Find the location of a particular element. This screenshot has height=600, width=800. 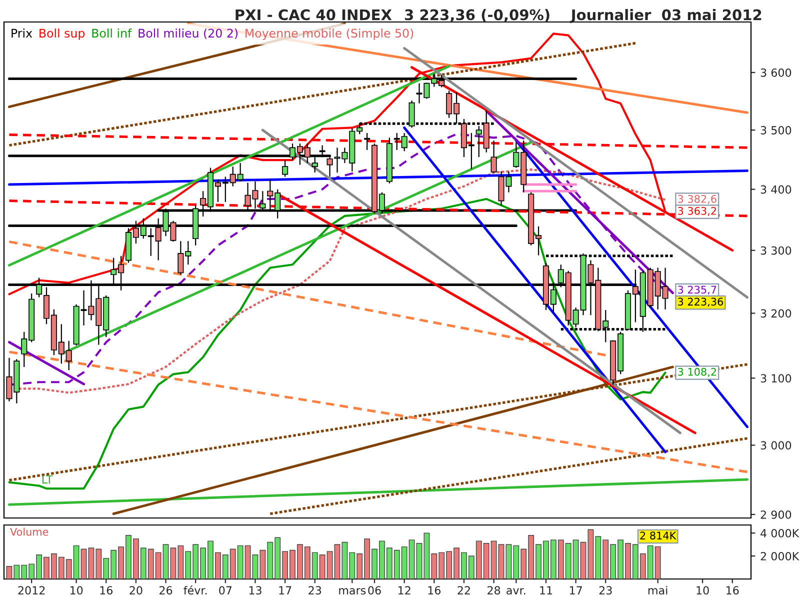

y-tick-label: 3 600 is located at coordinates (776, 72).